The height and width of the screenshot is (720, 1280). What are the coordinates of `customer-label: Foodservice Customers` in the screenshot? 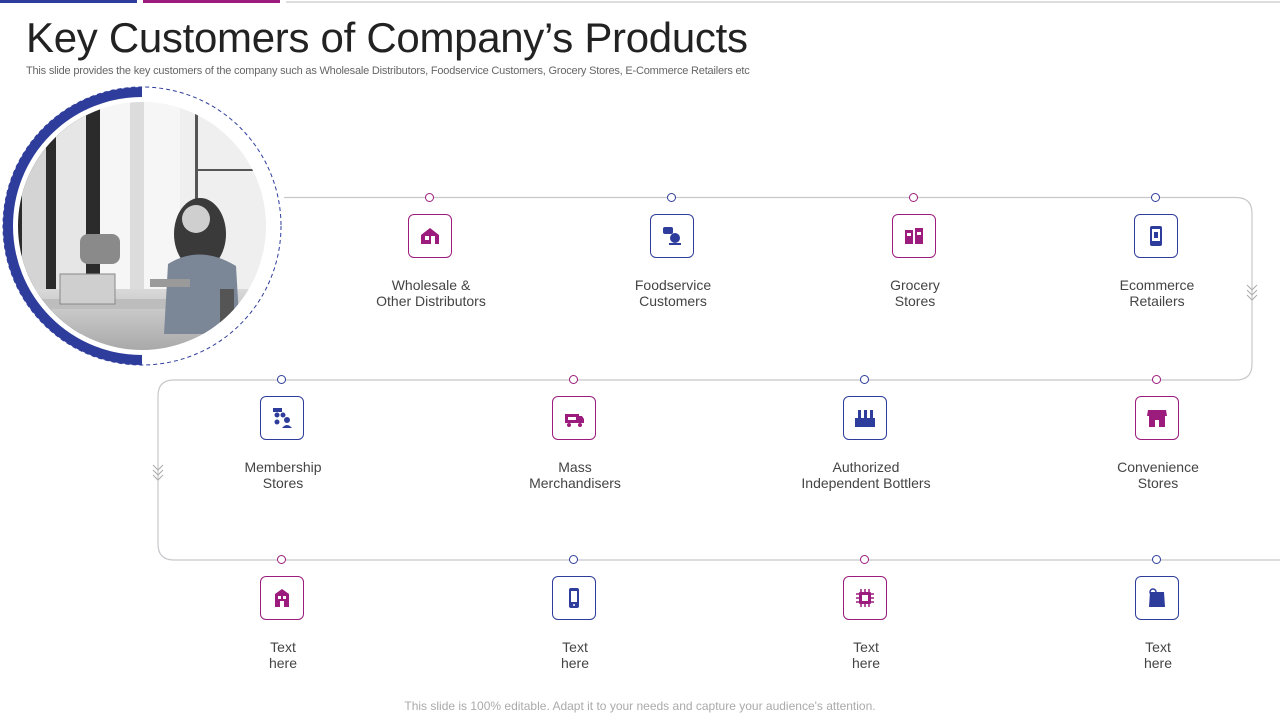 It's located at (673, 293).